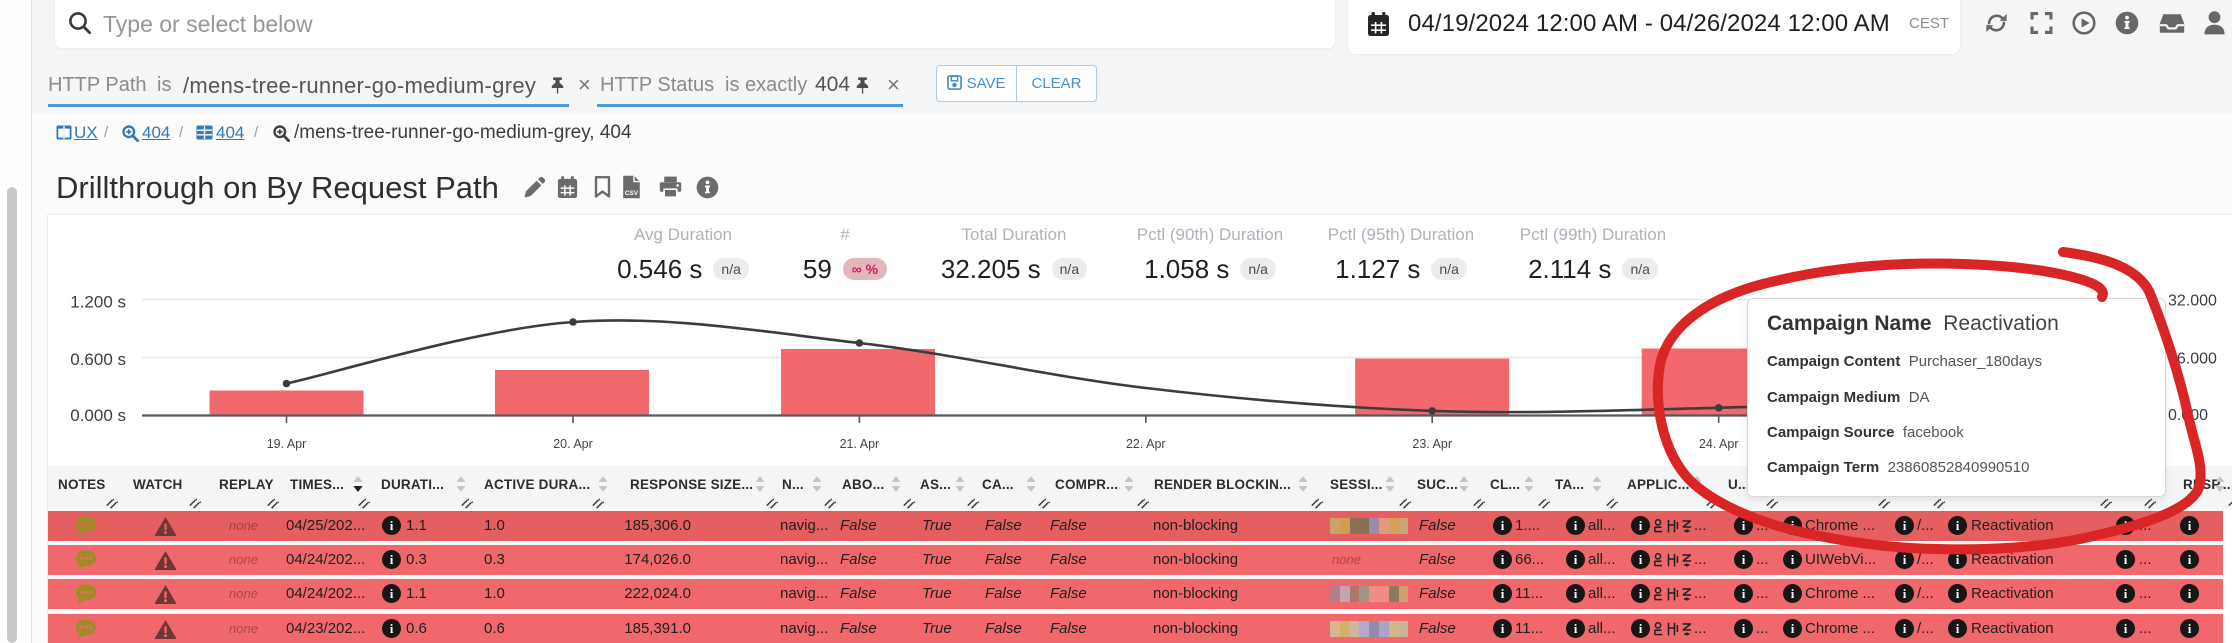 The height and width of the screenshot is (643, 2232). What do you see at coordinates (860, 444) in the screenshot?
I see `svg-text: 21. Apr` at bounding box center [860, 444].